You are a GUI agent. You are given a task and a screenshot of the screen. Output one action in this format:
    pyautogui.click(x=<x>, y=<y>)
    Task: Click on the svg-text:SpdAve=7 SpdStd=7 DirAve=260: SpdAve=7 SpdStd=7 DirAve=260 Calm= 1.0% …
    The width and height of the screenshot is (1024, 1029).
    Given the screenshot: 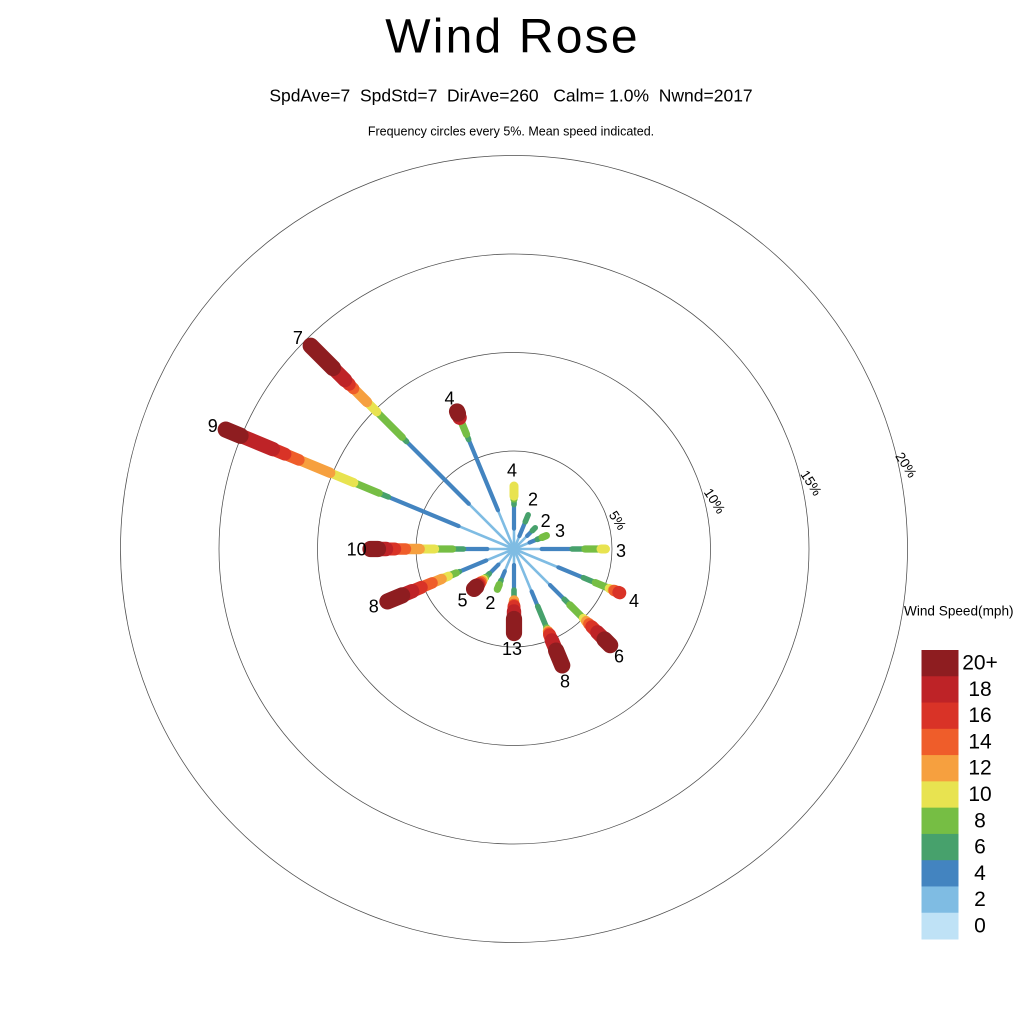 What is the action you would take?
    pyautogui.click(x=510, y=96)
    